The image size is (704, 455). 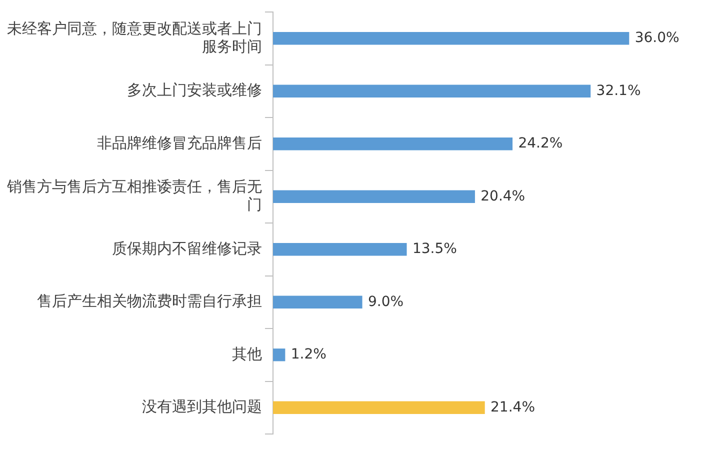 What do you see at coordinates (194, 90) in the screenshot?
I see `y-tick-label: 多次上门安装或维修` at bounding box center [194, 90].